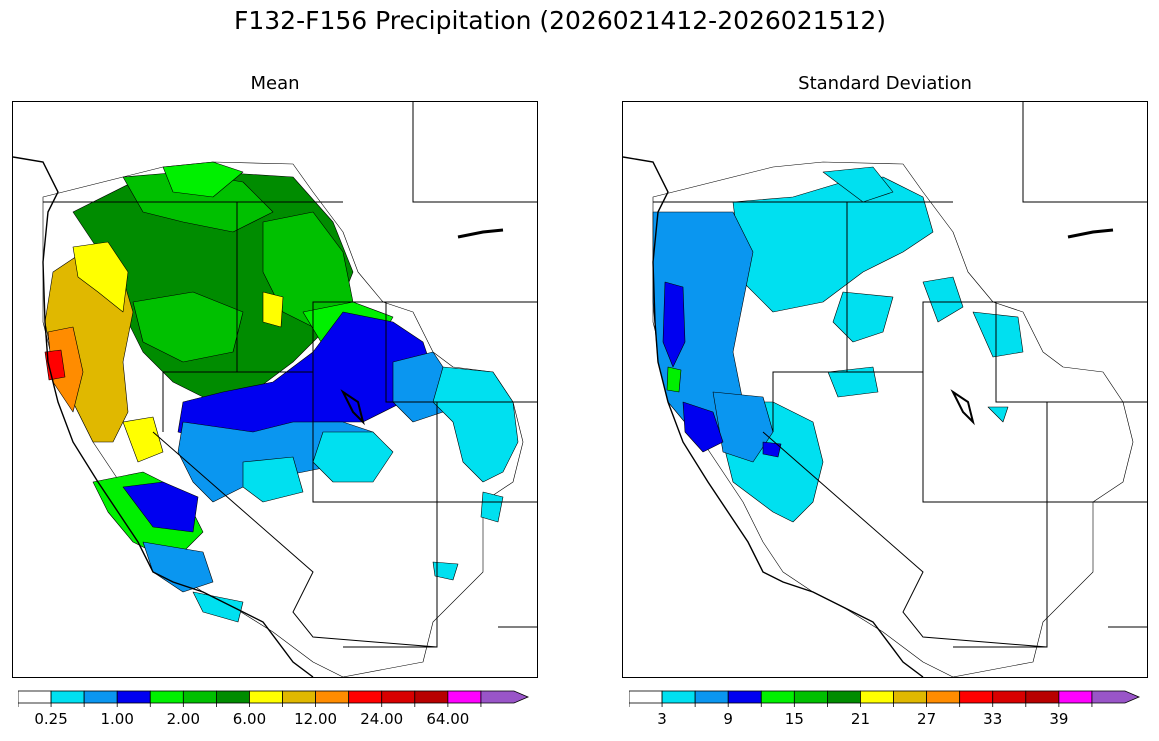  I want to click on colorbar-tick-label: 6.00, so click(249, 719).